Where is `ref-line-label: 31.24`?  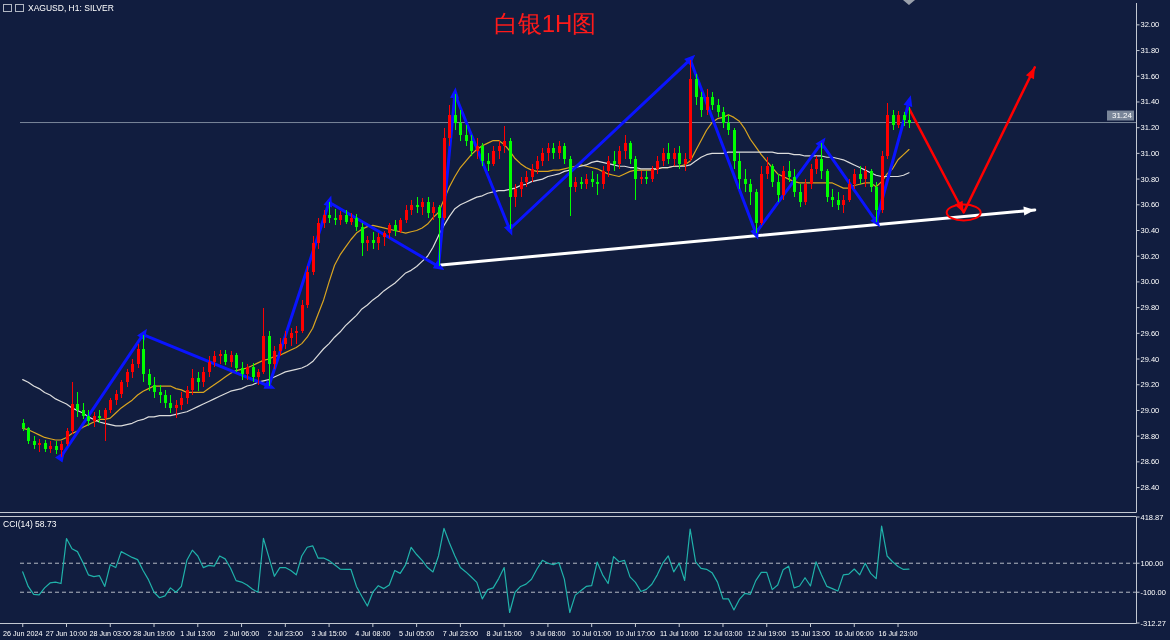
ref-line-label: 31.24 is located at coordinates (1122, 116).